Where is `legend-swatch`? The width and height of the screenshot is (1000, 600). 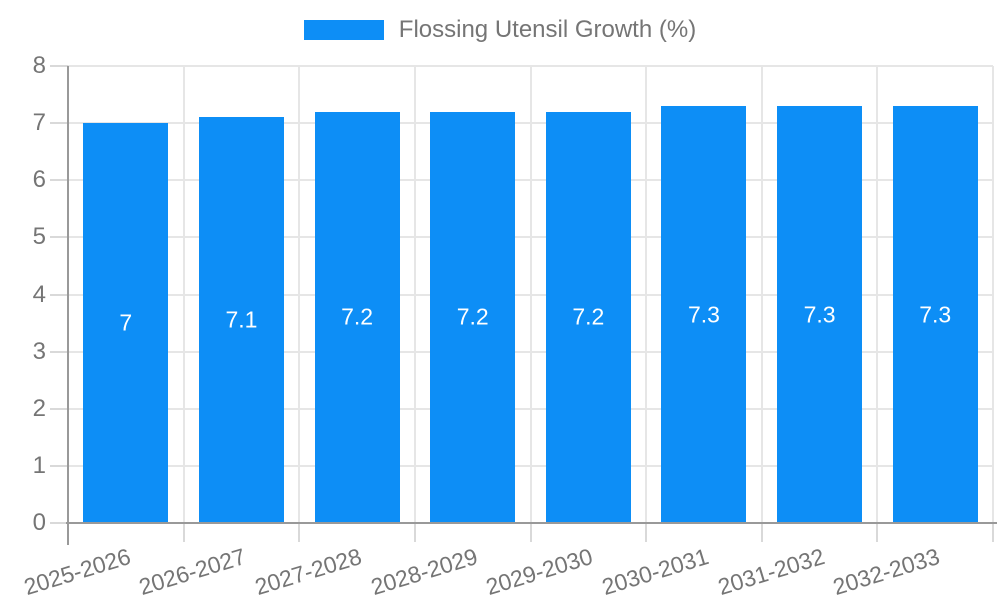 legend-swatch is located at coordinates (343, 30).